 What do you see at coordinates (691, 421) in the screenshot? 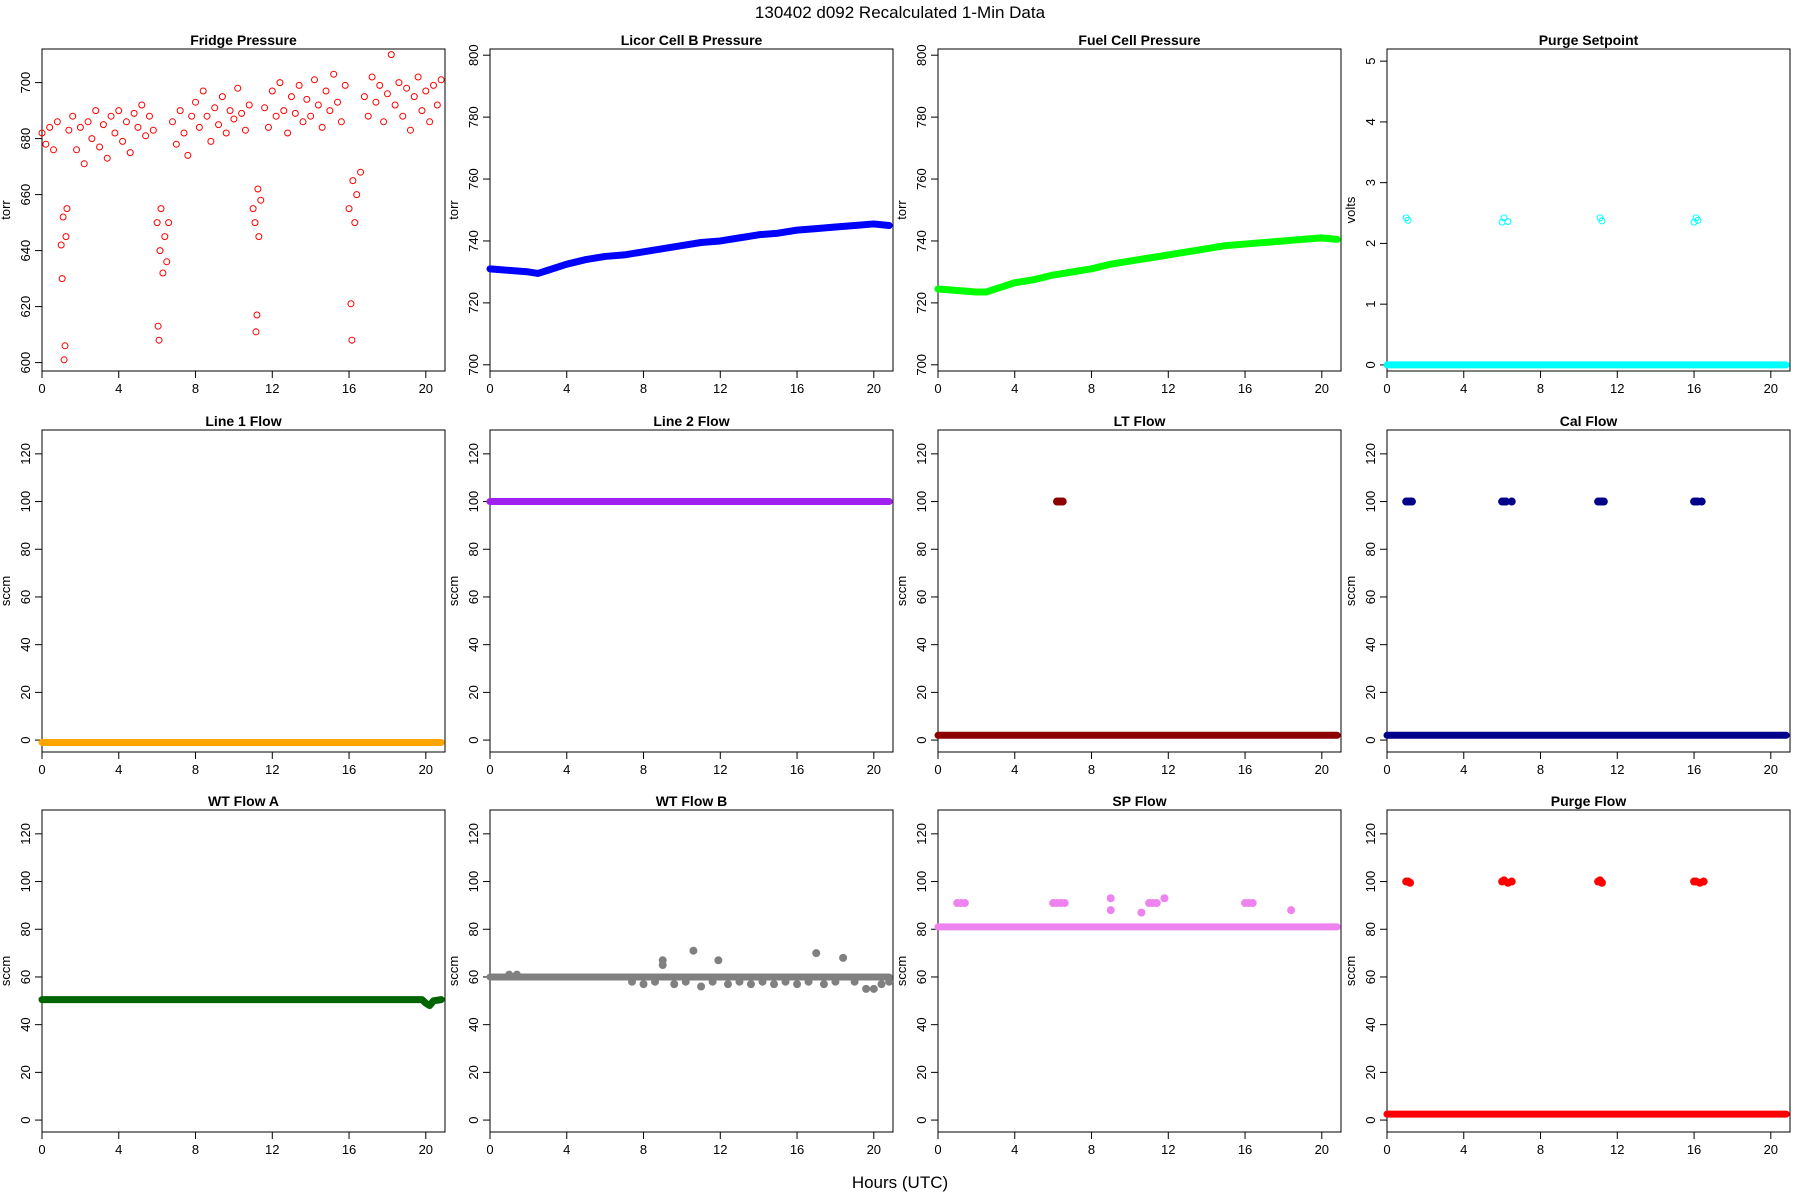
I see `panel-title: Line 2 Flow` at bounding box center [691, 421].